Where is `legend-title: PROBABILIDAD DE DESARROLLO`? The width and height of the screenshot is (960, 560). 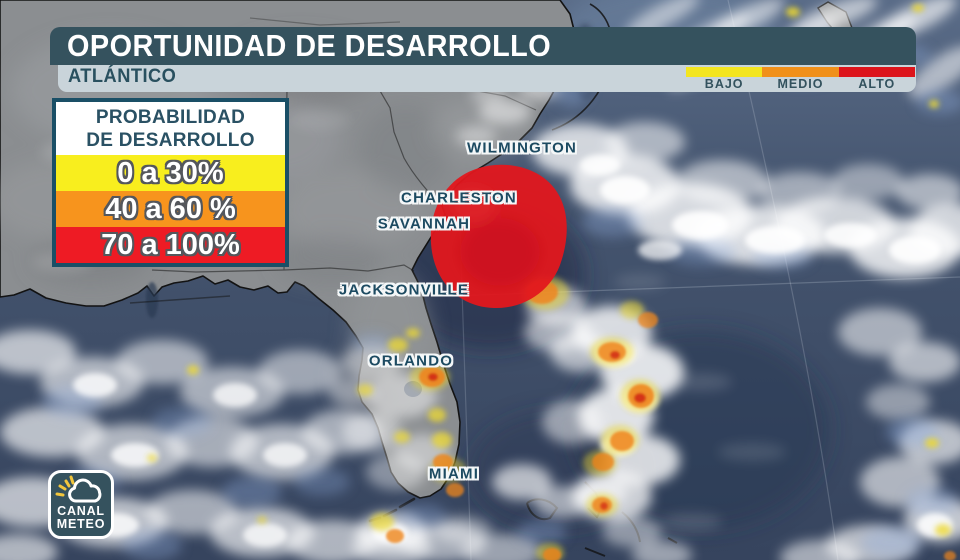 legend-title: PROBABILIDAD DE DESARROLLO is located at coordinates (170, 128).